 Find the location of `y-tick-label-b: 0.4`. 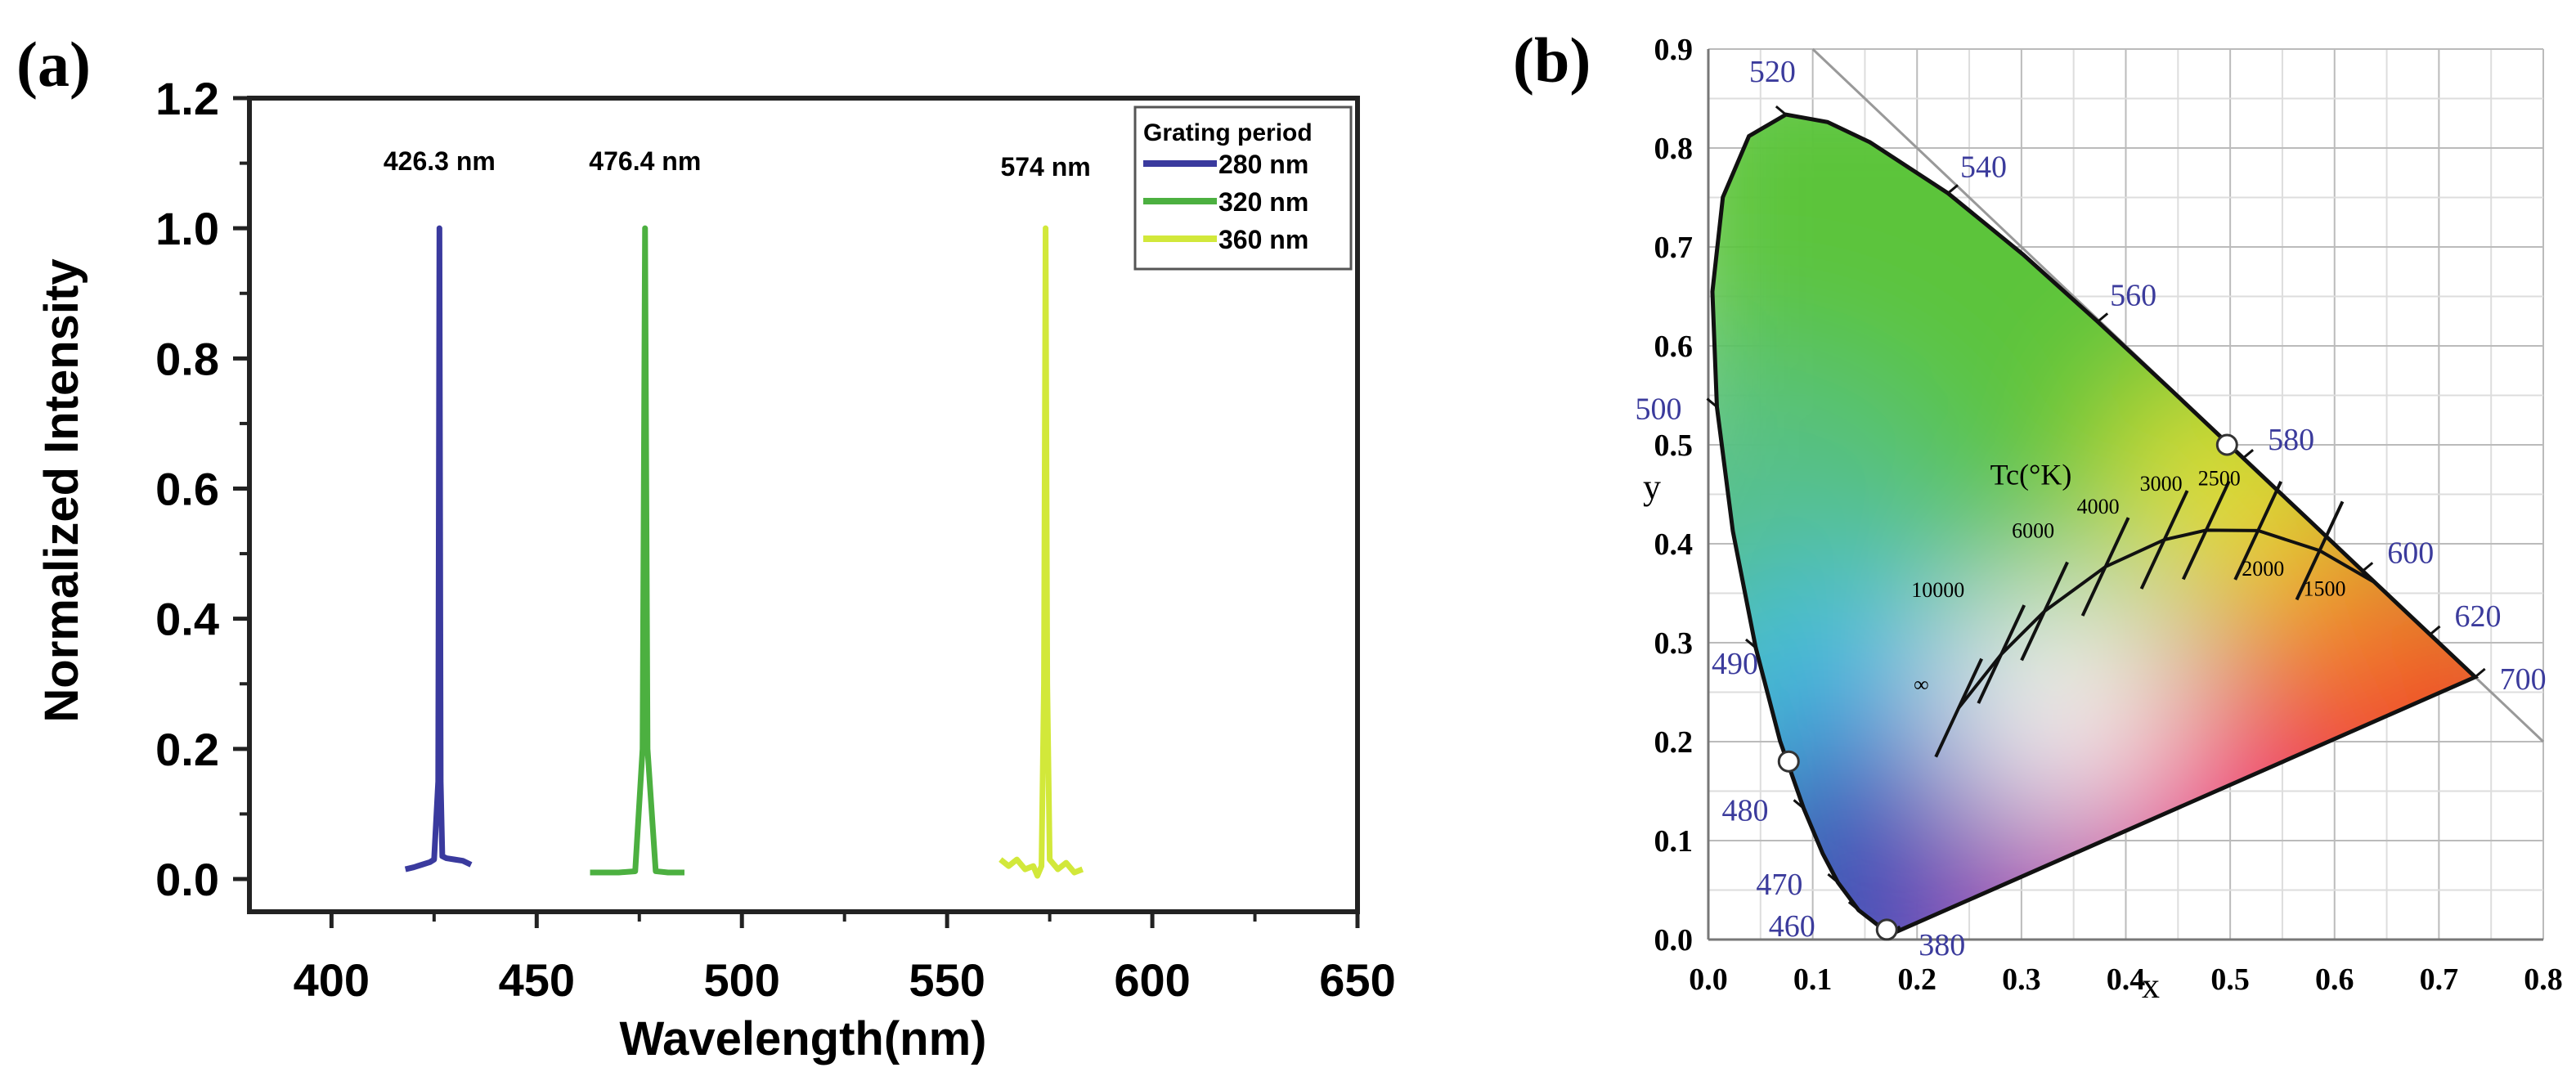

y-tick-label-b: 0.4 is located at coordinates (1674, 544).